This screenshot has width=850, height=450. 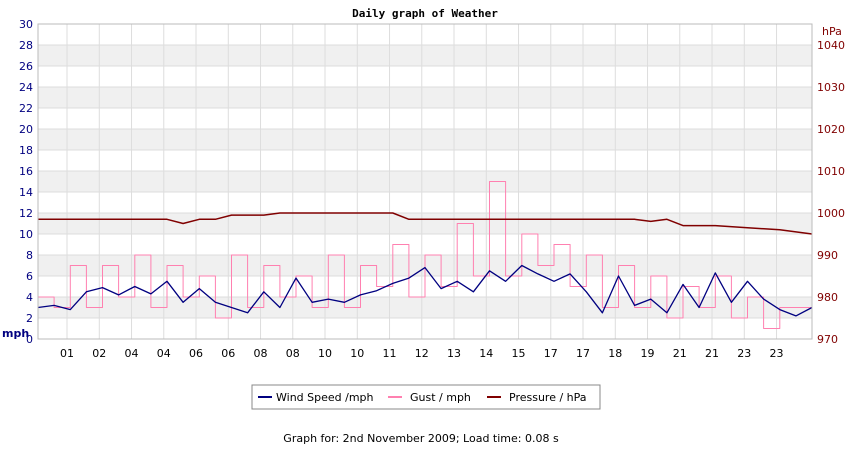 What do you see at coordinates (831, 129) in the screenshot?
I see `y-right-tick-label: 1020` at bounding box center [831, 129].